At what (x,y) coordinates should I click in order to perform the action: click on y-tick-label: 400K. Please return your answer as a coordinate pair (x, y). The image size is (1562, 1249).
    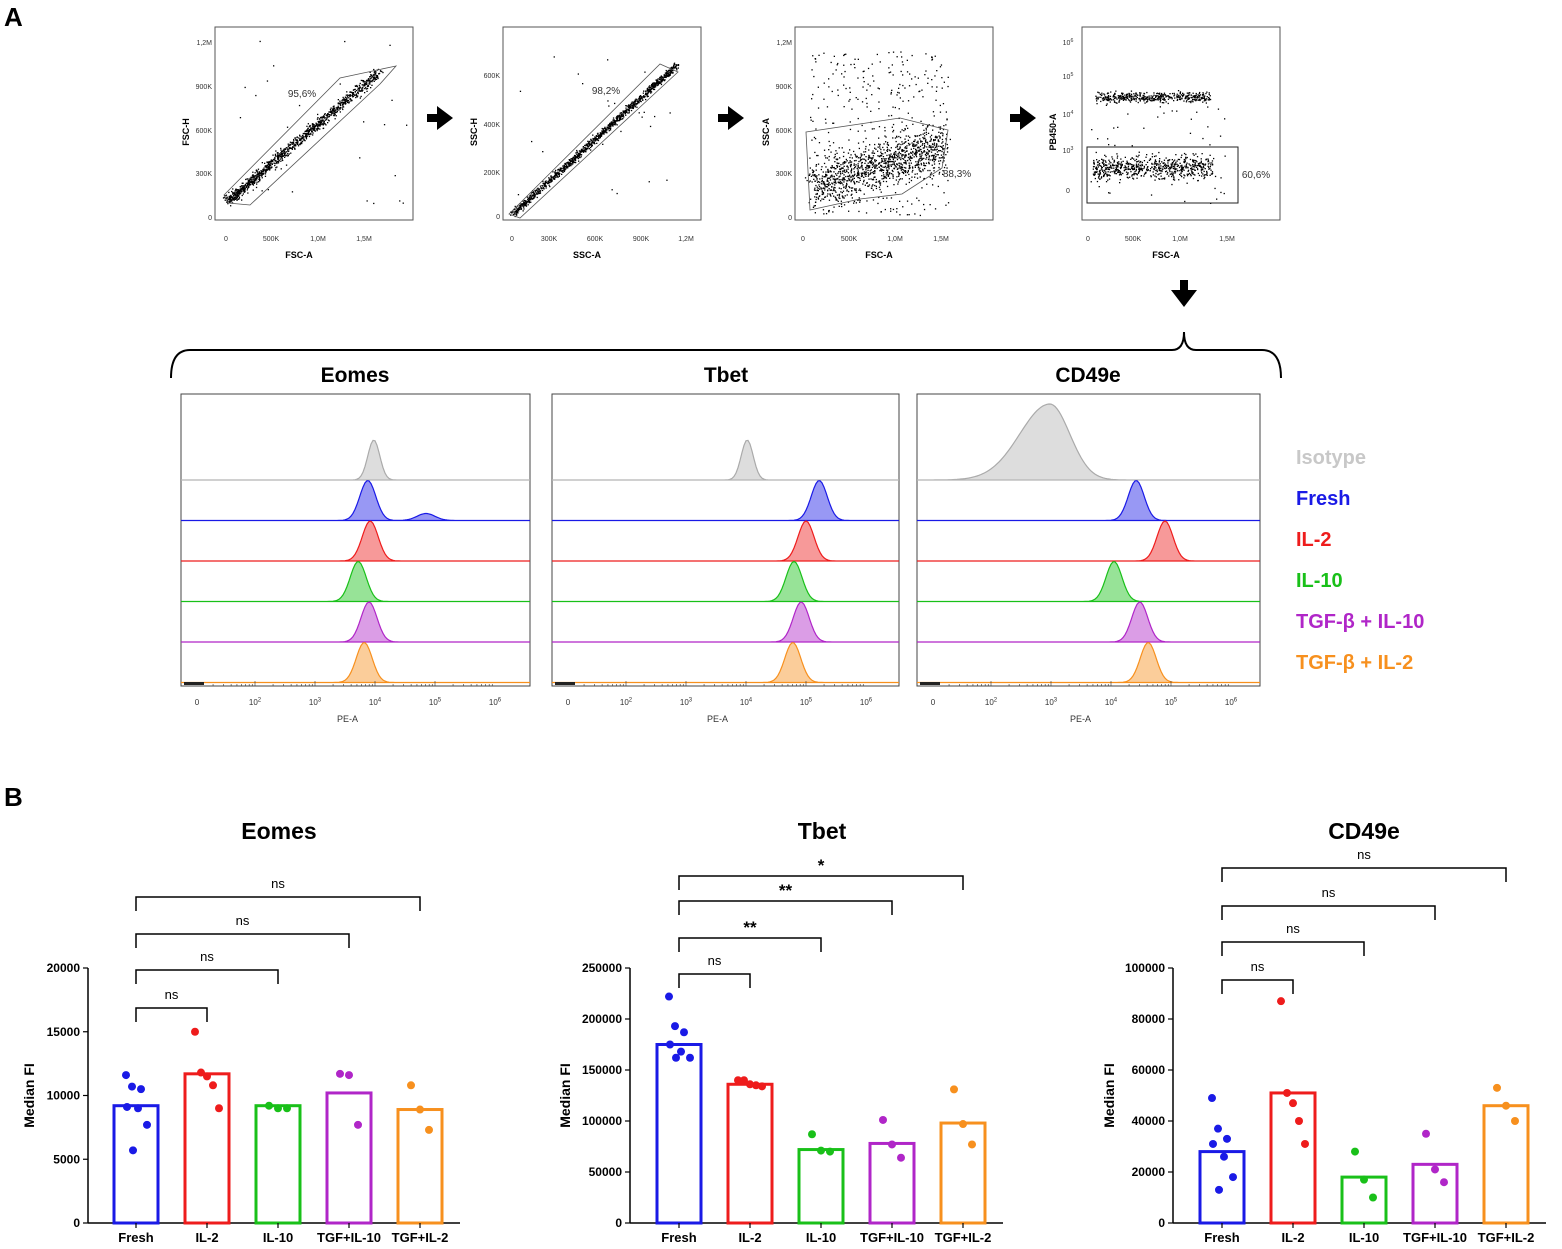
    Looking at the image, I should click on (492, 125).